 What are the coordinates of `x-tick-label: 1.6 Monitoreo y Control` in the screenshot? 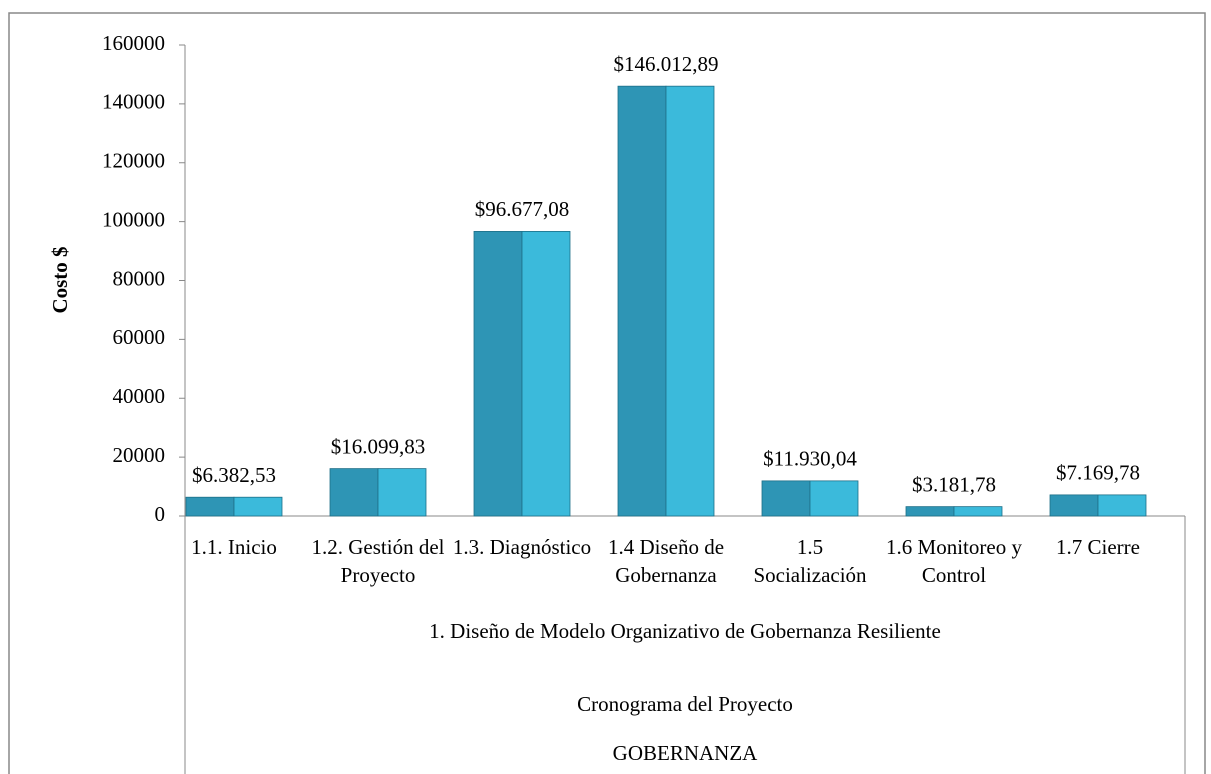 It's located at (954, 561).